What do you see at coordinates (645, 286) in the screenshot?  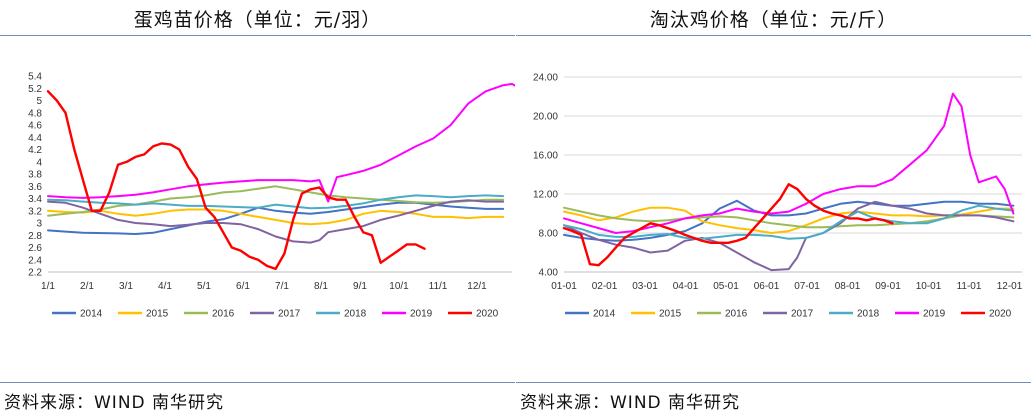 I see `x-tick-label: 03-01` at bounding box center [645, 286].